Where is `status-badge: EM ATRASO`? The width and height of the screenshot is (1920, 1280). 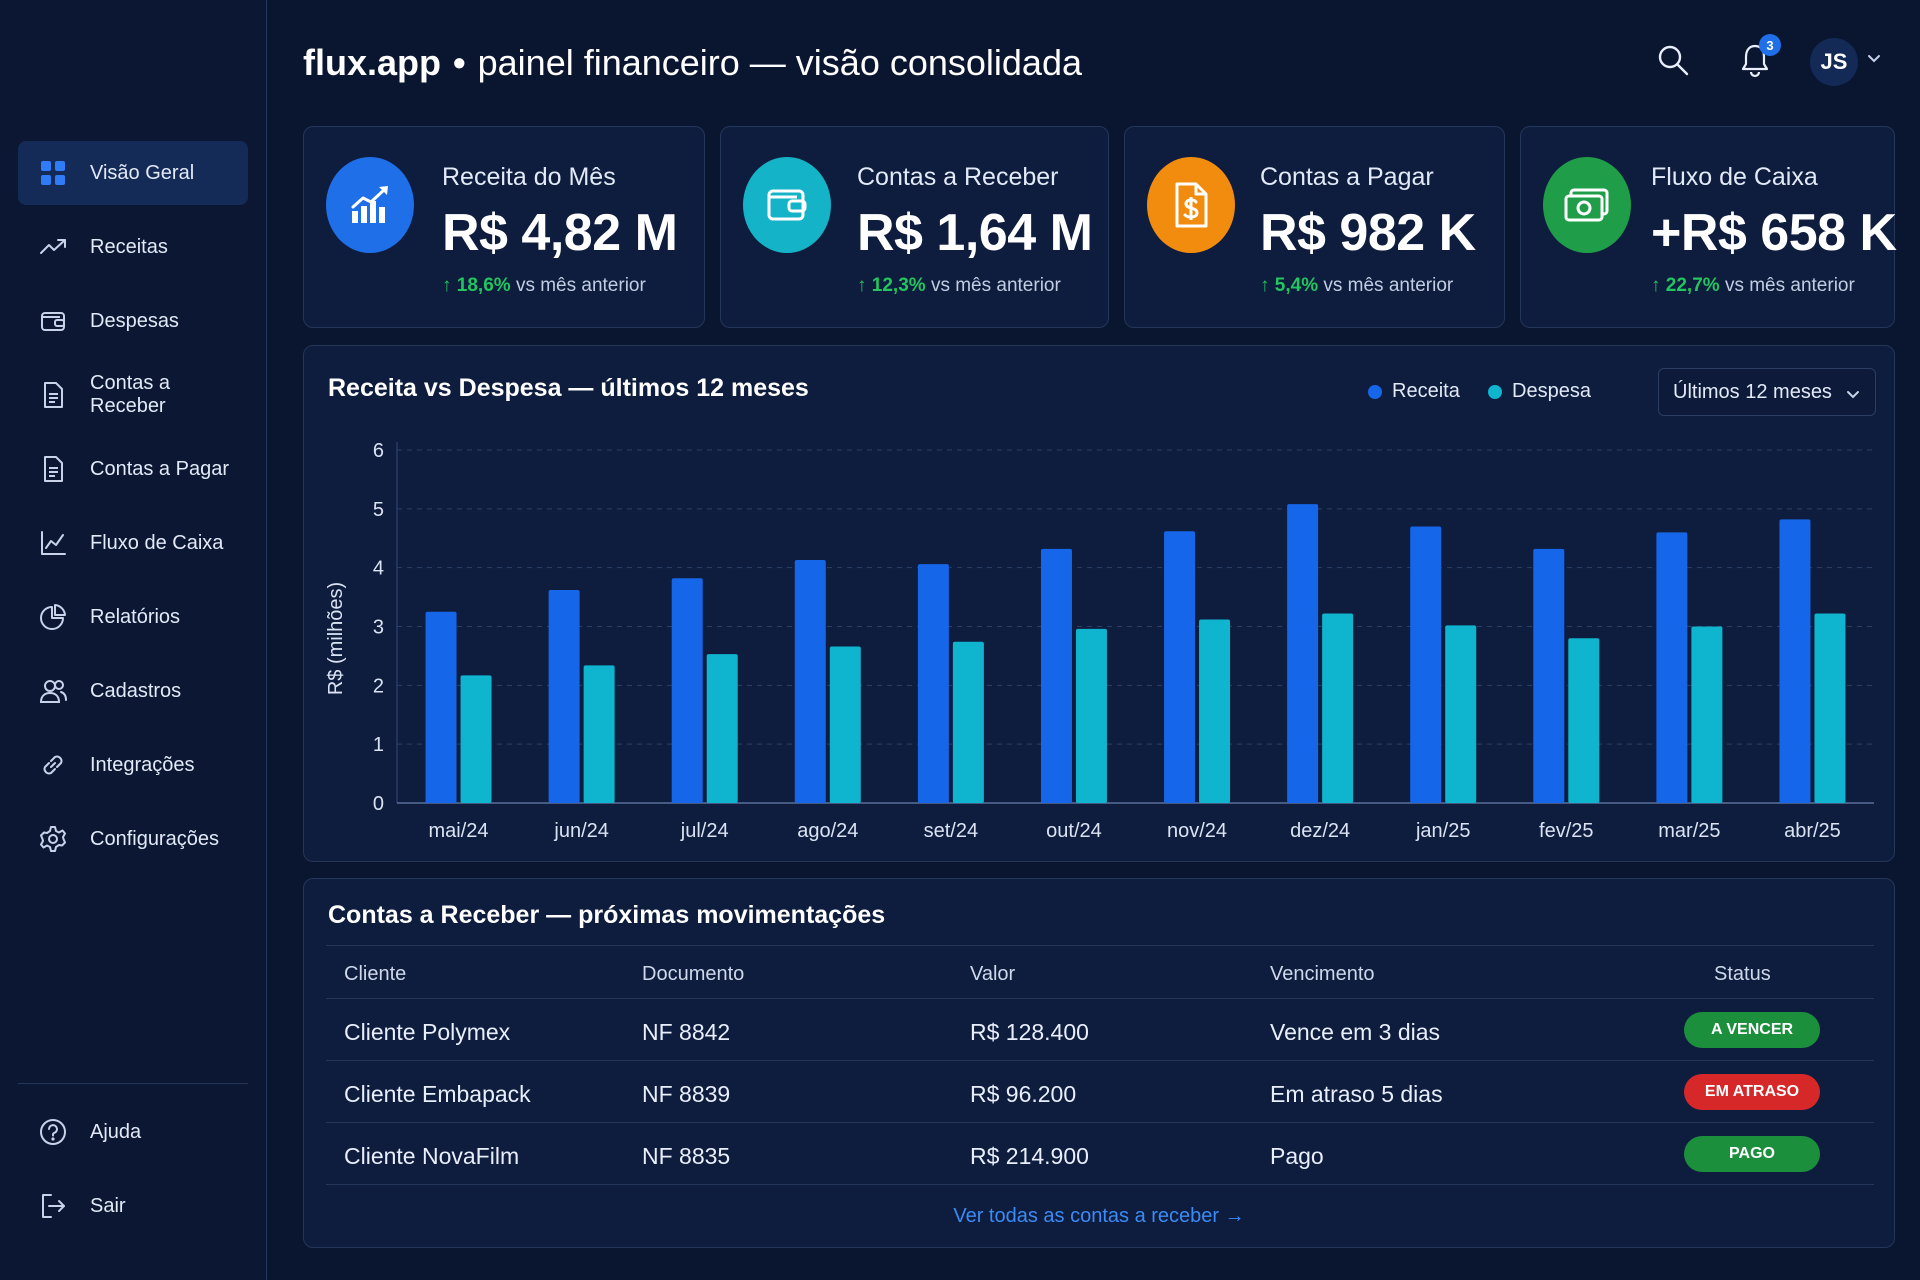 status-badge: EM ATRASO is located at coordinates (1752, 1092).